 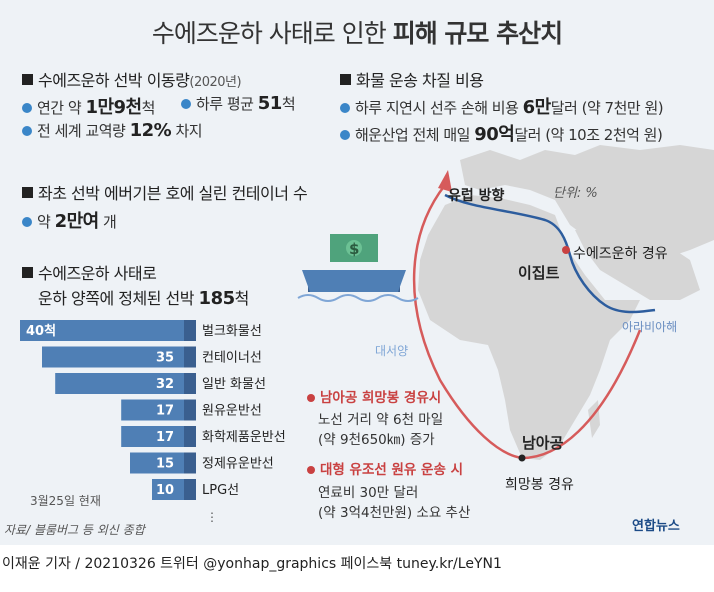 What do you see at coordinates (539, 485) in the screenshot?
I see `cape-label: 희망봉 경유` at bounding box center [539, 485].